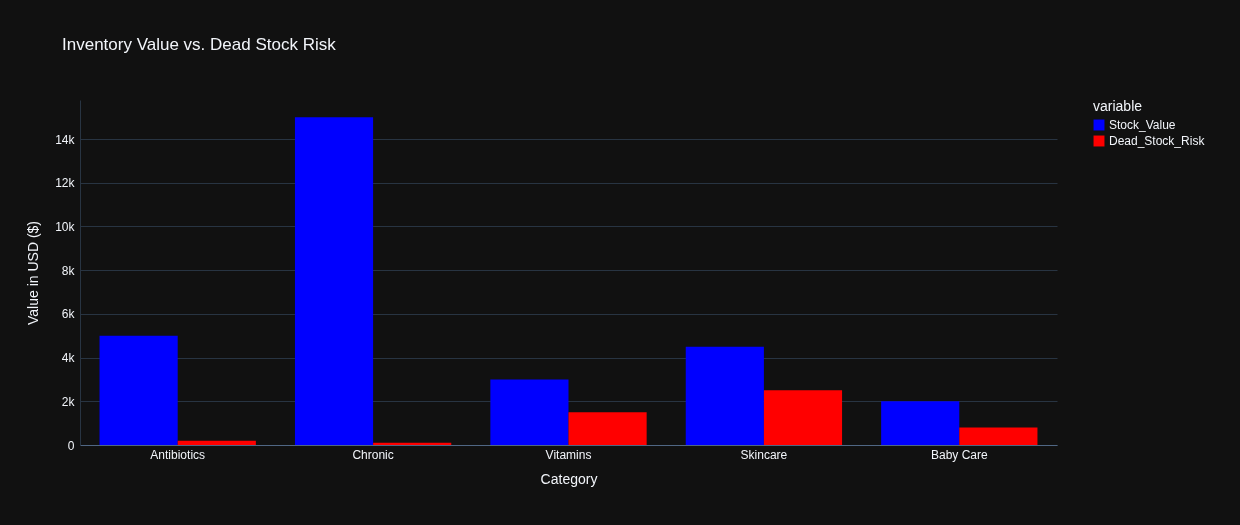 Image resolution: width=1240 pixels, height=525 pixels. What do you see at coordinates (65, 139) in the screenshot?
I see `y-tick-label: 14k` at bounding box center [65, 139].